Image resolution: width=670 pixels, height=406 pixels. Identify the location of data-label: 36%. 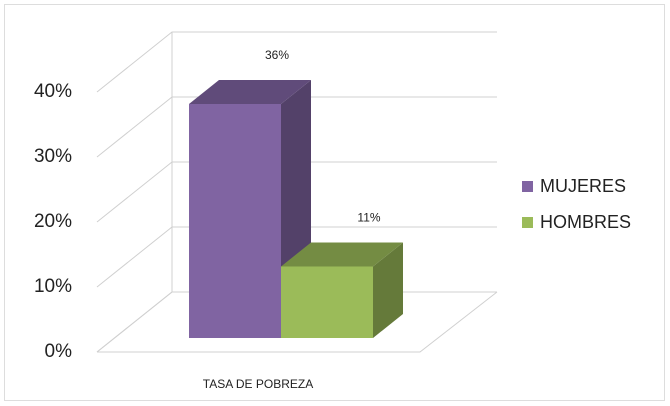
(277, 55).